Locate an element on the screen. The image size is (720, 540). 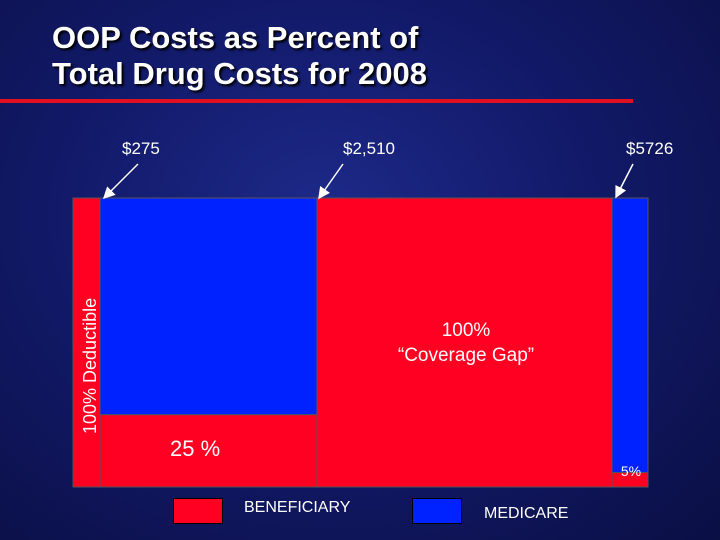
bar-catastrophic-medicare is located at coordinates (630, 335).